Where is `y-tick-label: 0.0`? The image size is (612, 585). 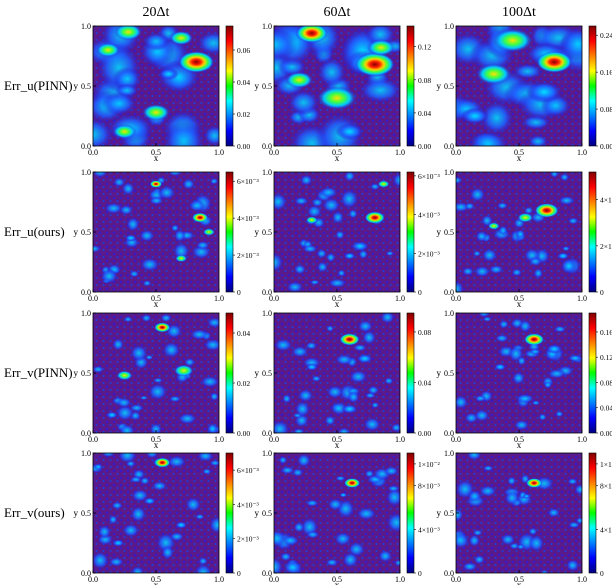 y-tick-label: 0.0 is located at coordinates (267, 292).